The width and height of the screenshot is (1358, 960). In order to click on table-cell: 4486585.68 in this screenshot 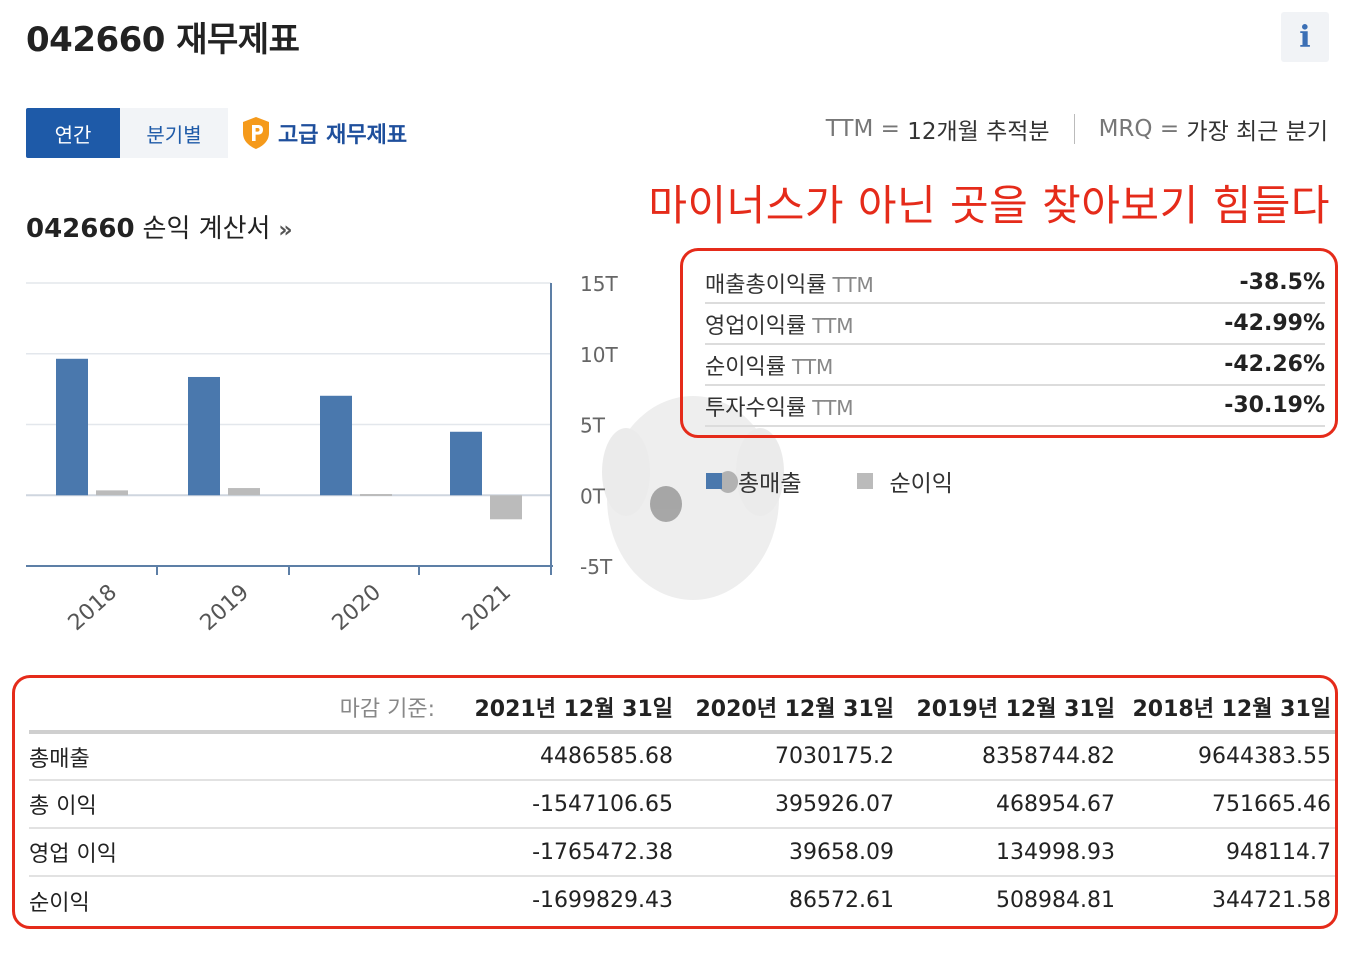, I will do `click(566, 756)`.